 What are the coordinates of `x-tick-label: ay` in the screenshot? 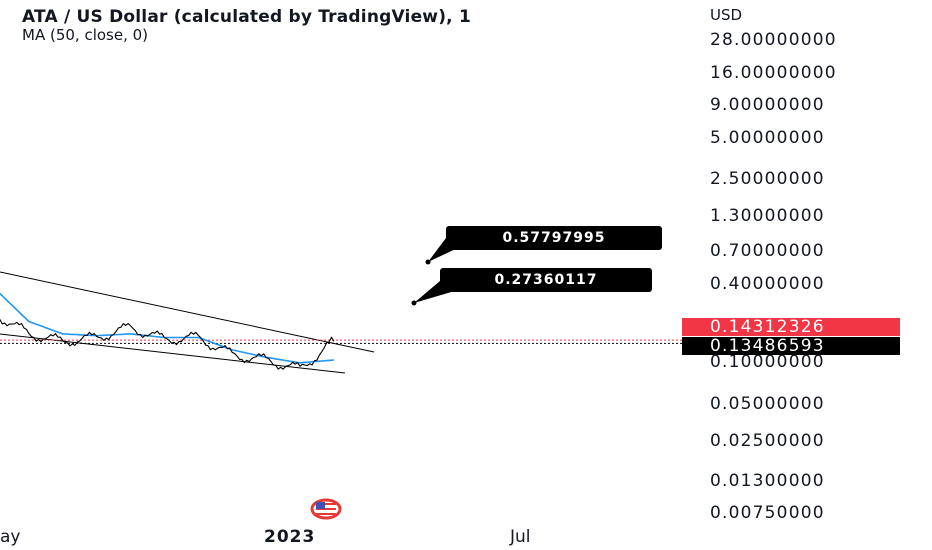 It's located at (10, 537).